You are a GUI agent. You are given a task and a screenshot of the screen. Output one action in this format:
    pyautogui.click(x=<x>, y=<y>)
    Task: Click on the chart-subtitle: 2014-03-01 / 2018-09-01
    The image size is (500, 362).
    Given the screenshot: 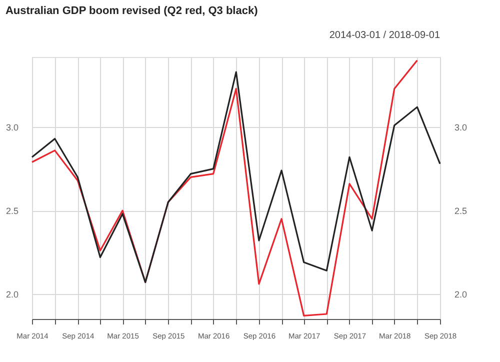 What is the action you would take?
    pyautogui.click(x=384, y=35)
    